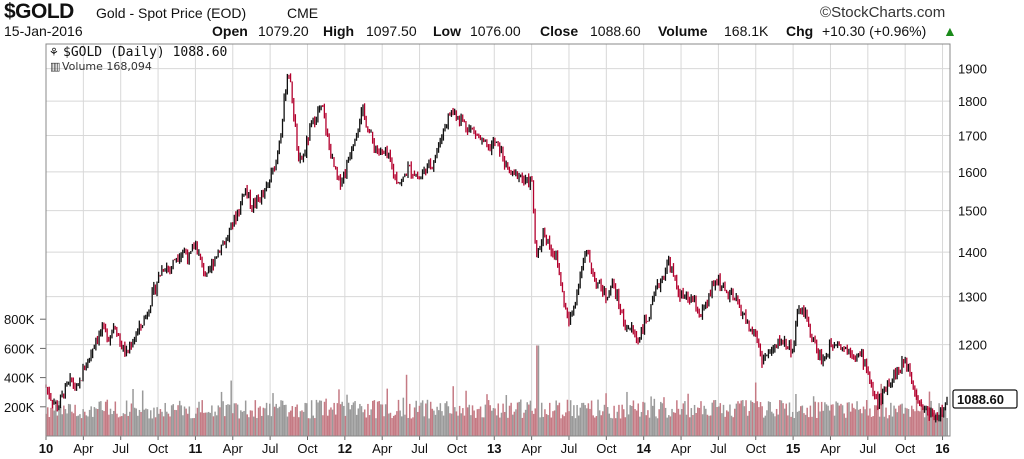 The width and height of the screenshot is (1024, 459). Describe the element at coordinates (800, 31) in the screenshot. I see `chg-label: Chg` at that location.